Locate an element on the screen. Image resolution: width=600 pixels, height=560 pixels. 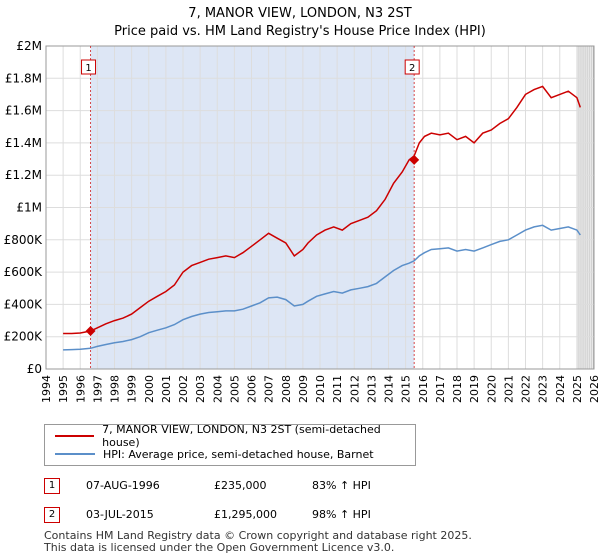
sale-date: 07-AUG-1996 is located at coordinates (123, 485).